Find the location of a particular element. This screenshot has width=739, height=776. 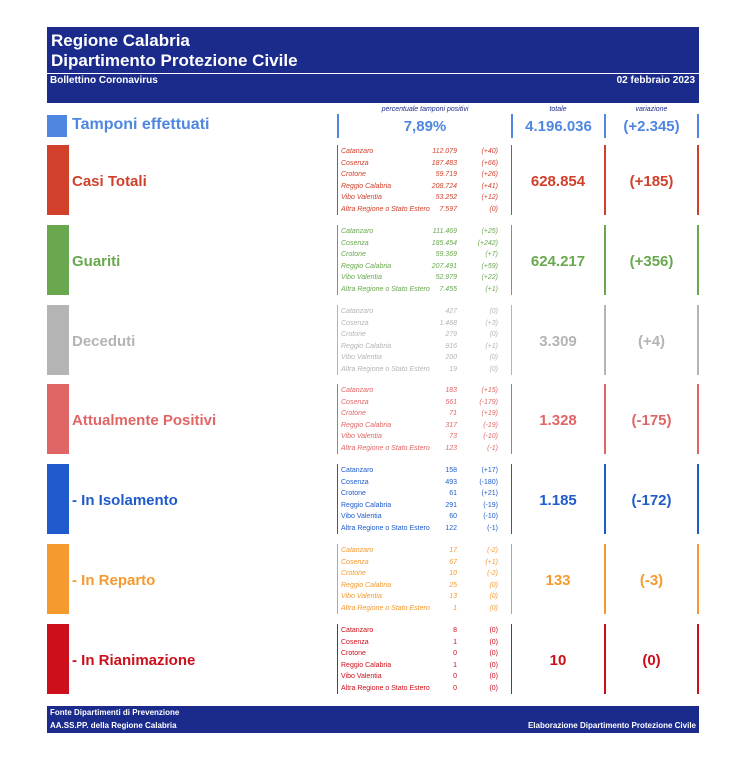

province-variation: (+26) is located at coordinates (489, 174).